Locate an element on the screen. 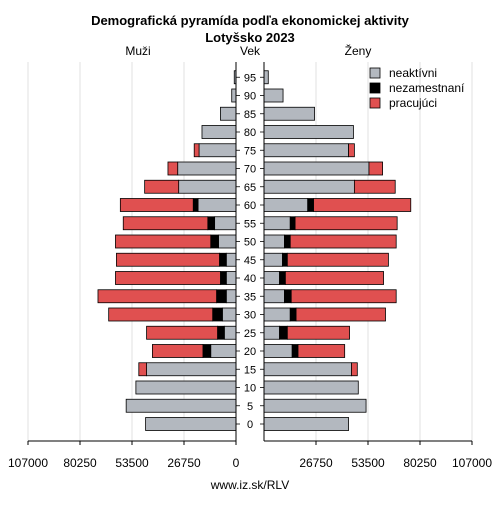 This screenshot has width=500, height=505. x-tick-label-right: 26750 is located at coordinates (316, 463).